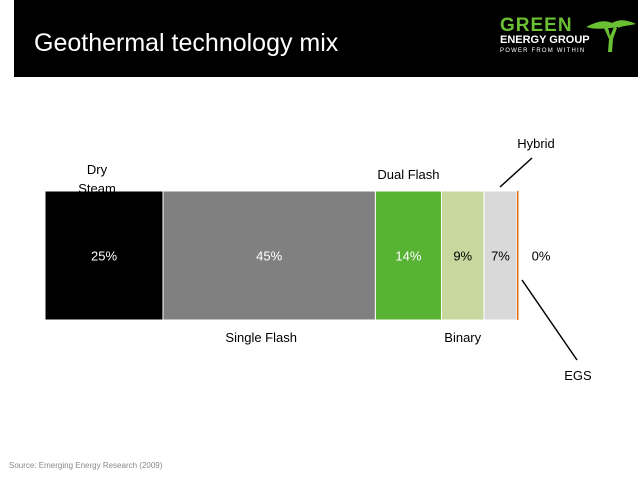 The width and height of the screenshot is (638, 479). Describe the element at coordinates (518, 255) in the screenshot. I see `bar-segment-egs` at that location.